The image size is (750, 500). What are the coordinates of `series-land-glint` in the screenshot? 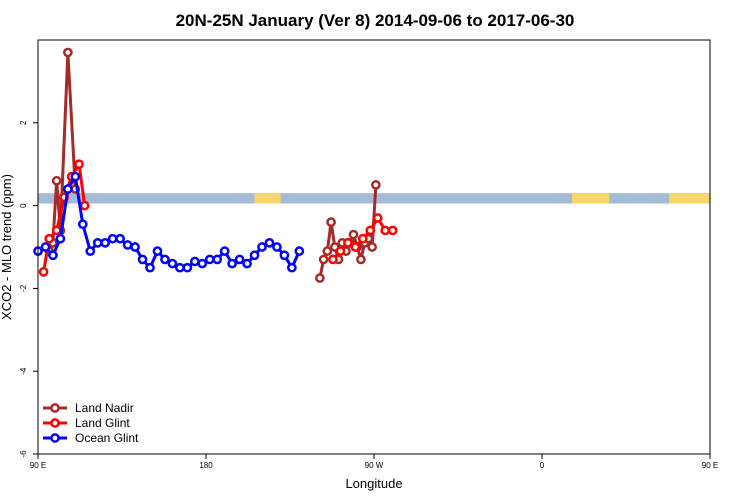 It's located at (218, 218).